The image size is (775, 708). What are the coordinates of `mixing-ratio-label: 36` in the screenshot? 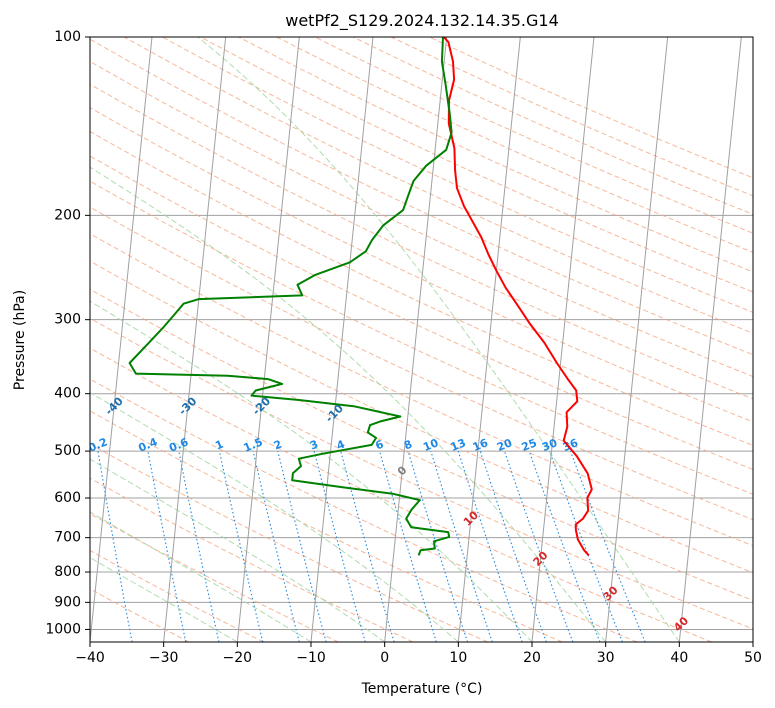 It's located at (570, 445).